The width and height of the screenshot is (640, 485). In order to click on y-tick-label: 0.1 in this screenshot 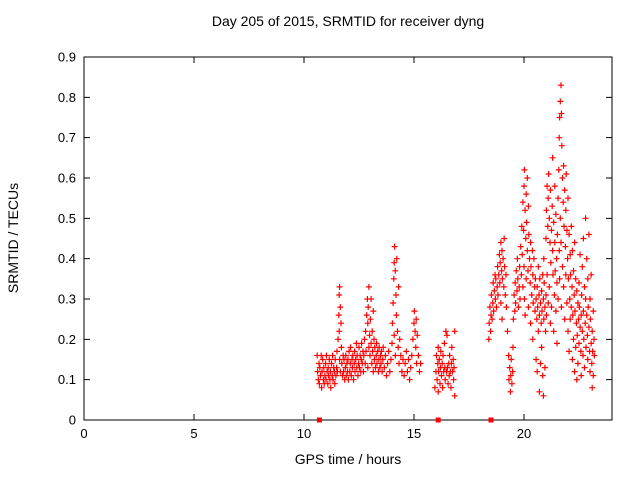, I will do `click(67, 379)`.